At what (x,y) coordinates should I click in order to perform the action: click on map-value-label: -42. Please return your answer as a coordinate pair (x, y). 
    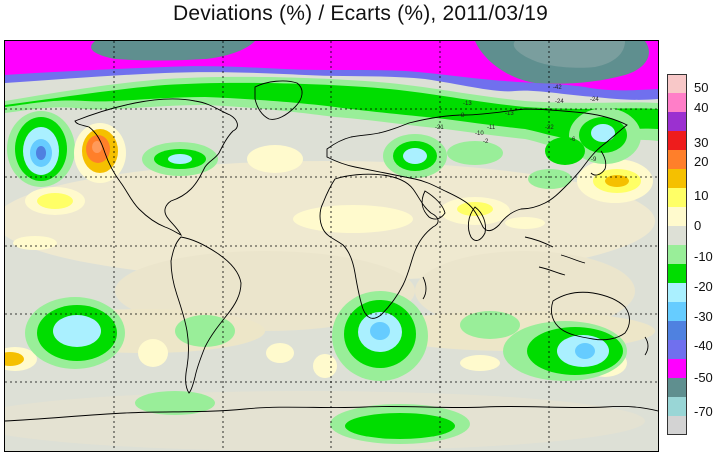
    Looking at the image, I should click on (557, 88).